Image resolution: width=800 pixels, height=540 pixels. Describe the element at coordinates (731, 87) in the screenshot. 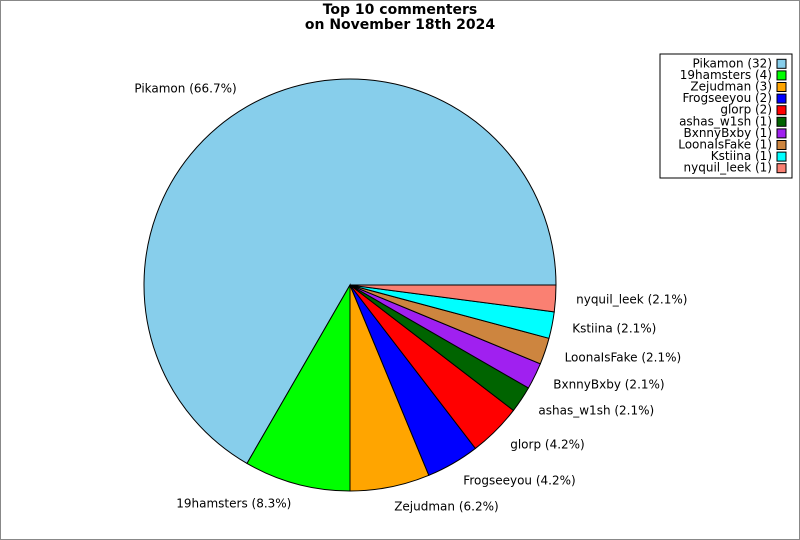

I see `legend-label: Zejudman (3)` at that location.